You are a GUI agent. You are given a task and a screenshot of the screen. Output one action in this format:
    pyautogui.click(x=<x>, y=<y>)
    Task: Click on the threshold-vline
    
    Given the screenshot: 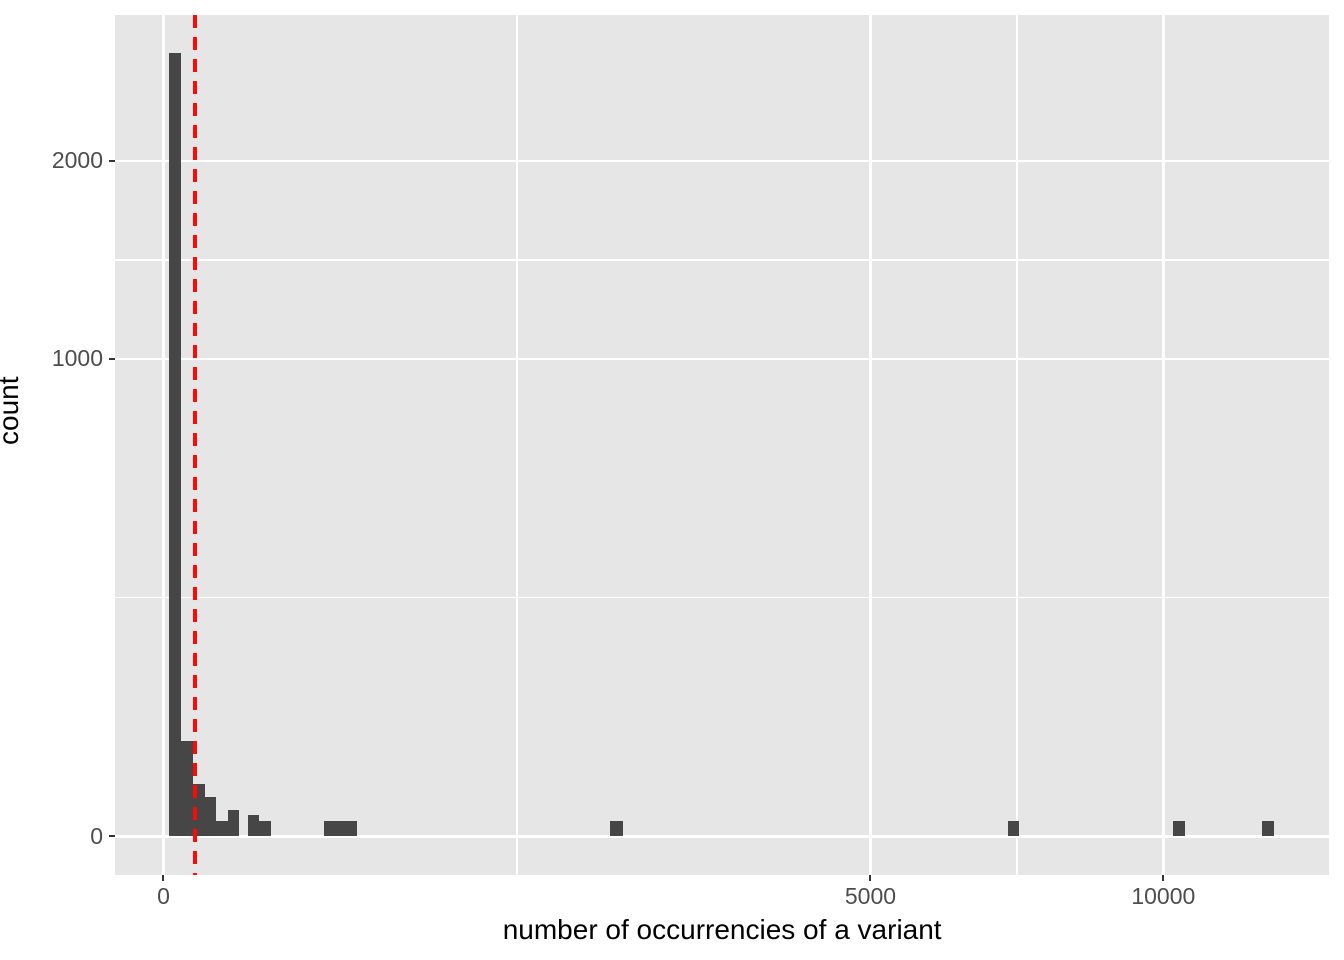 What is the action you would take?
    pyautogui.click(x=195, y=444)
    